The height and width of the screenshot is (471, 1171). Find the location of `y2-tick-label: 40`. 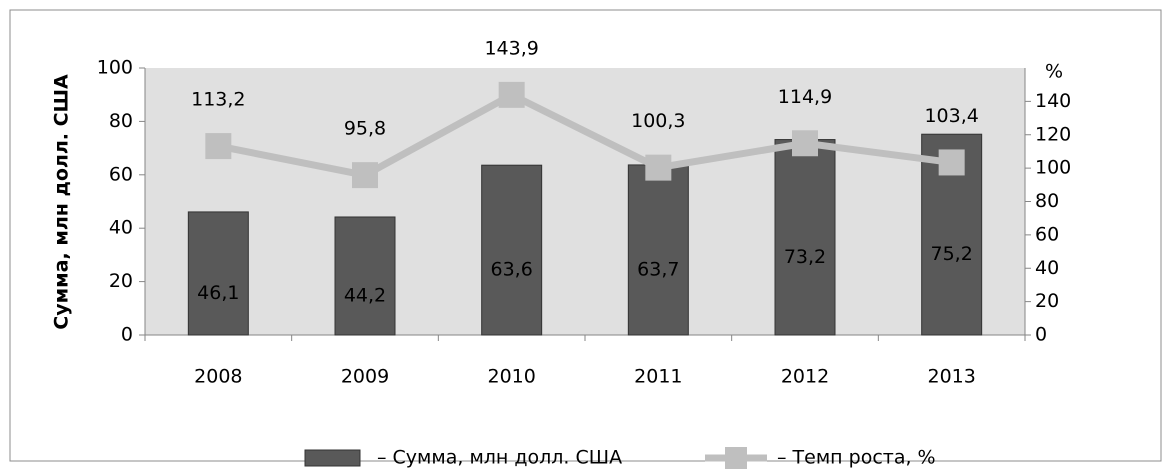

y2-tick-label: 40 is located at coordinates (1047, 268).